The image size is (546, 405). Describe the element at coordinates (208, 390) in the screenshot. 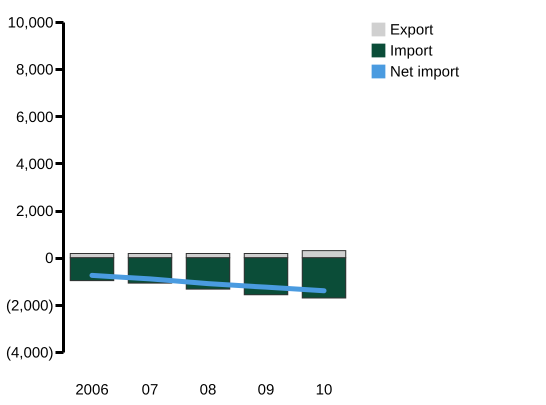

I see `x-tick-label: 08` at that location.